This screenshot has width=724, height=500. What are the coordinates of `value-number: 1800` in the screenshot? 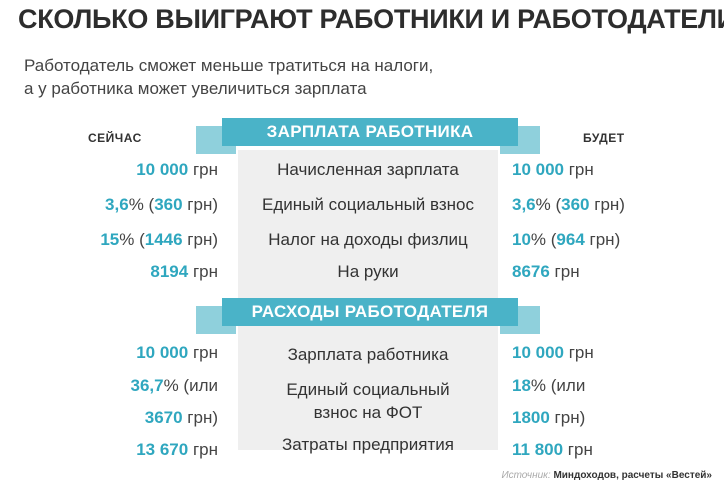 It's located at (531, 417).